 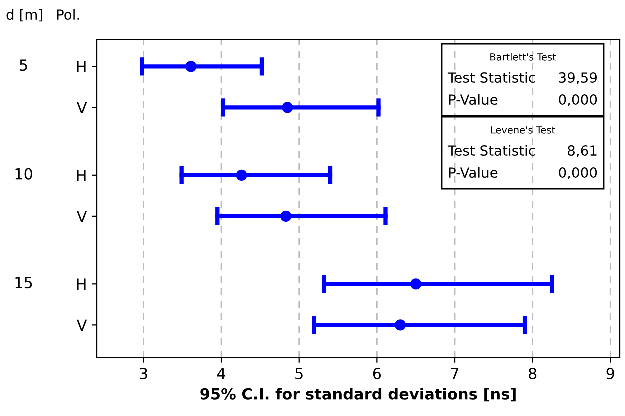 What do you see at coordinates (144, 374) in the screenshot?
I see `x-tick-label: 3` at bounding box center [144, 374].